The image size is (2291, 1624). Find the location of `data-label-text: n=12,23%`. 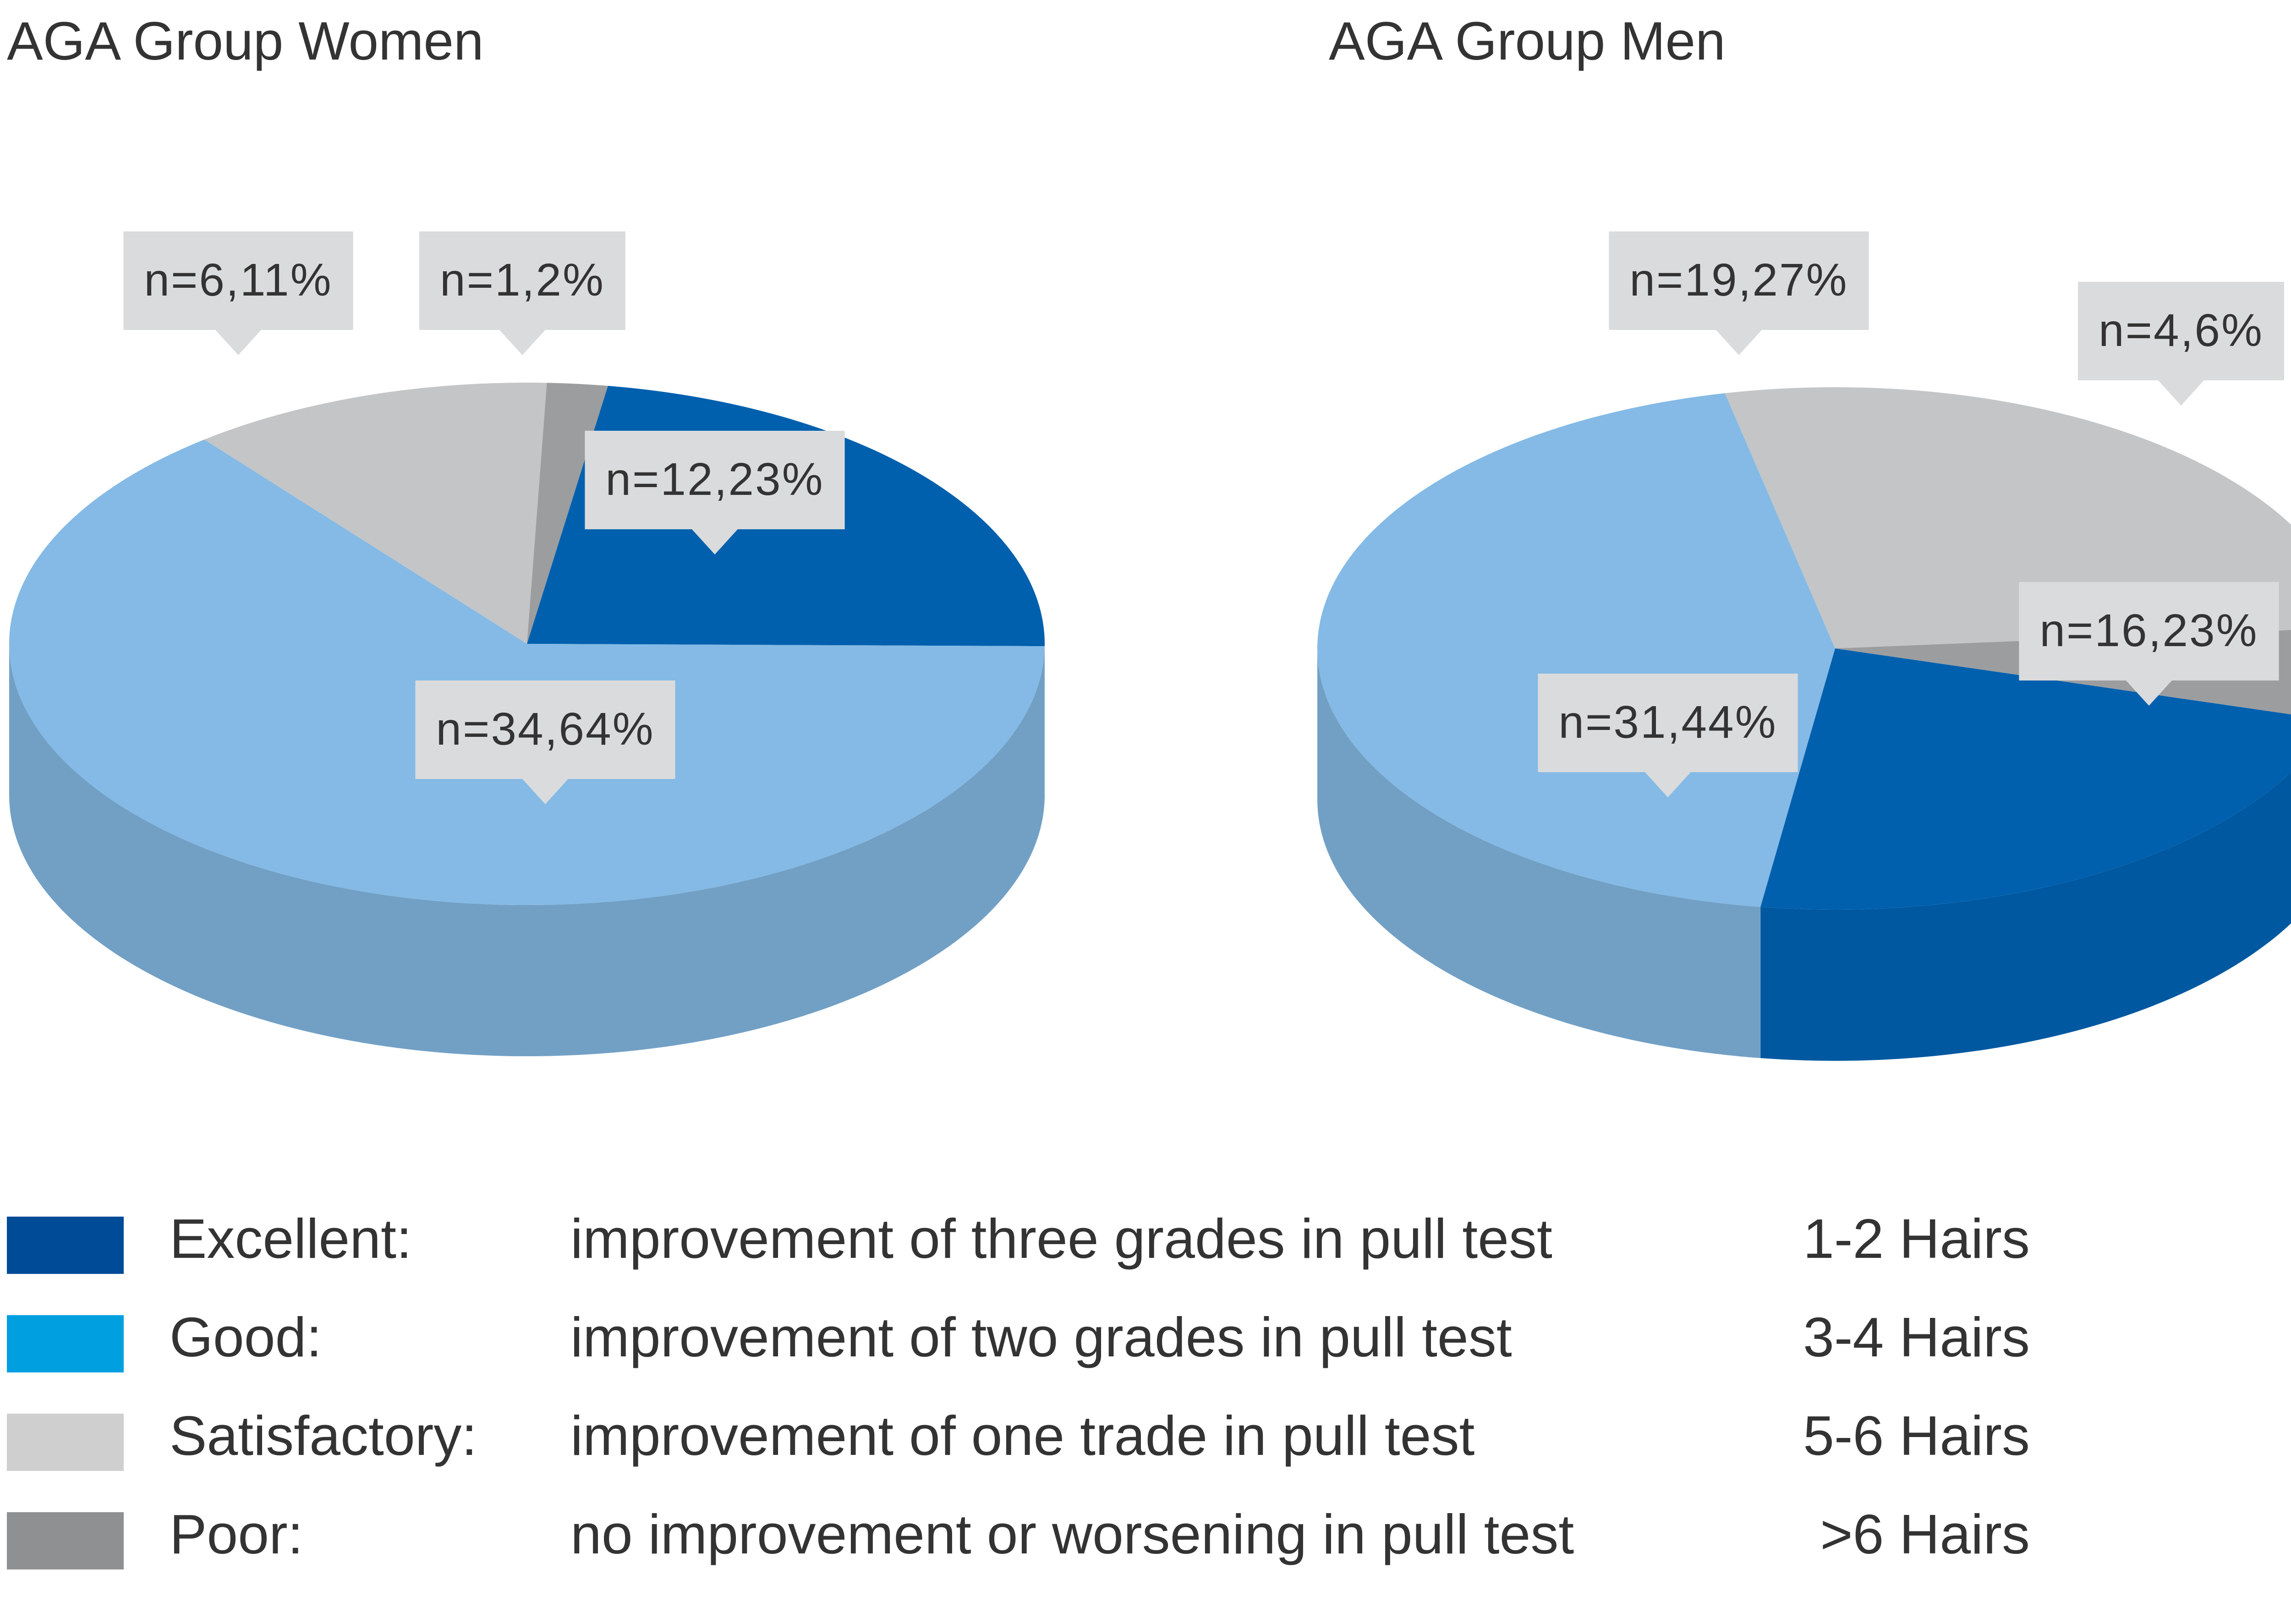

data-label-text: n=12,23% is located at coordinates (714, 479).